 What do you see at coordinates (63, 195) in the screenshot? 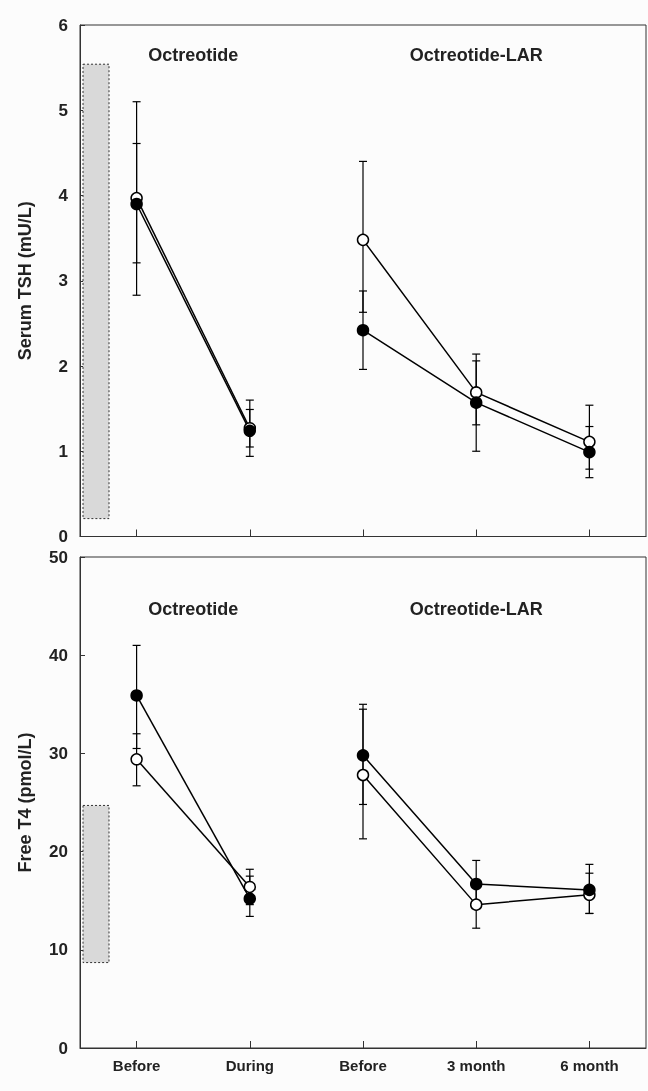
I see `y-tick-label: 4` at bounding box center [63, 195].